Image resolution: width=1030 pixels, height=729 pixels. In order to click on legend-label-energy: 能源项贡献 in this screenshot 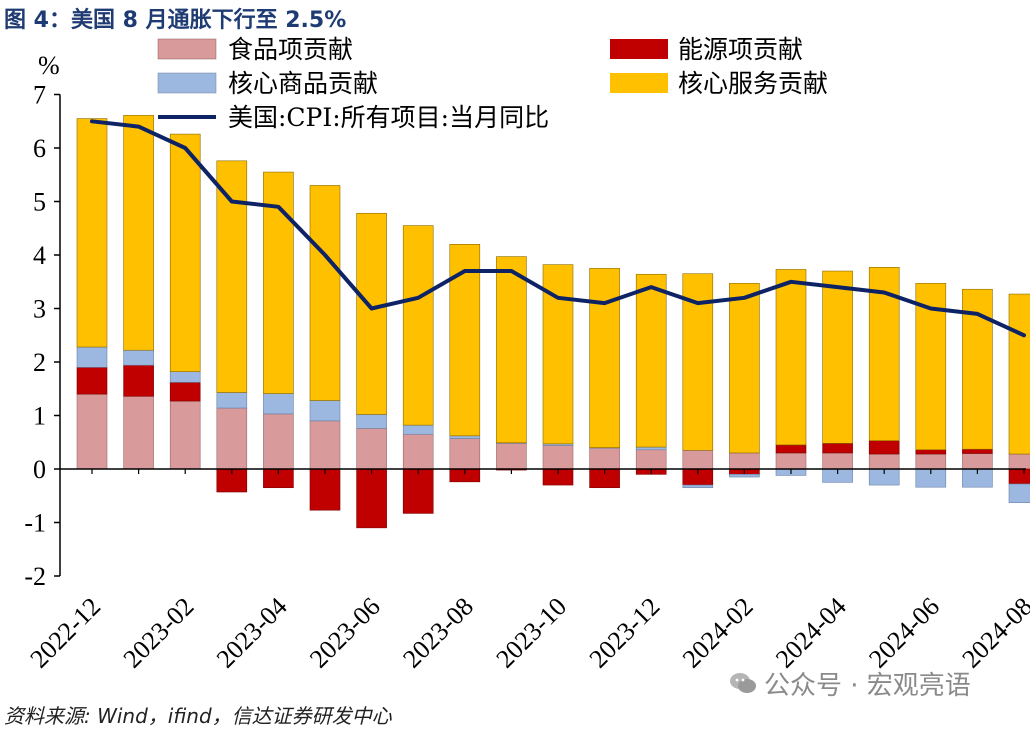, I will do `click(740, 49)`.